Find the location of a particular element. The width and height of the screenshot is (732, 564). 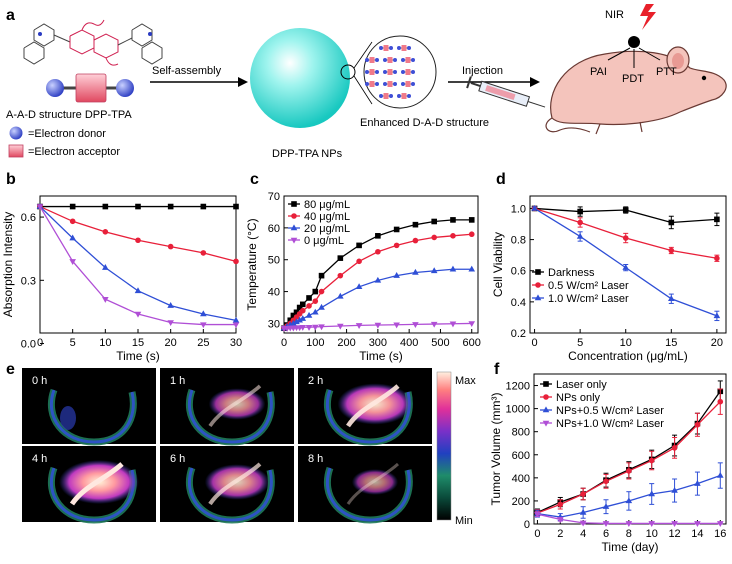

tile-vessel is located at coordinates (373, 483).